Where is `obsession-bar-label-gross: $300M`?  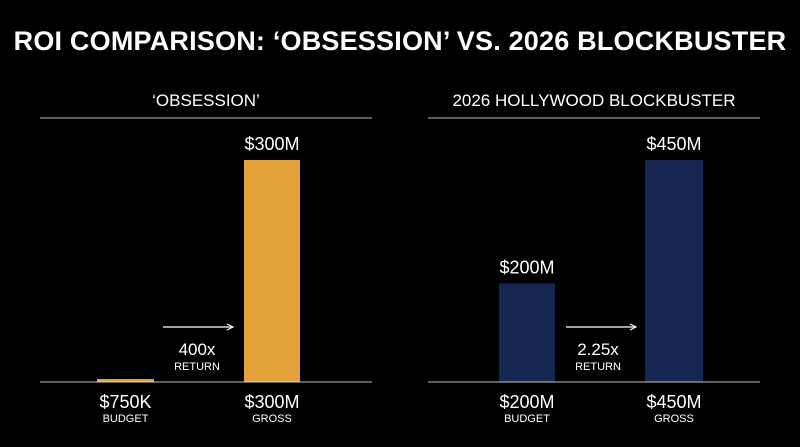
obsession-bar-label-gross: $300M is located at coordinates (271, 144).